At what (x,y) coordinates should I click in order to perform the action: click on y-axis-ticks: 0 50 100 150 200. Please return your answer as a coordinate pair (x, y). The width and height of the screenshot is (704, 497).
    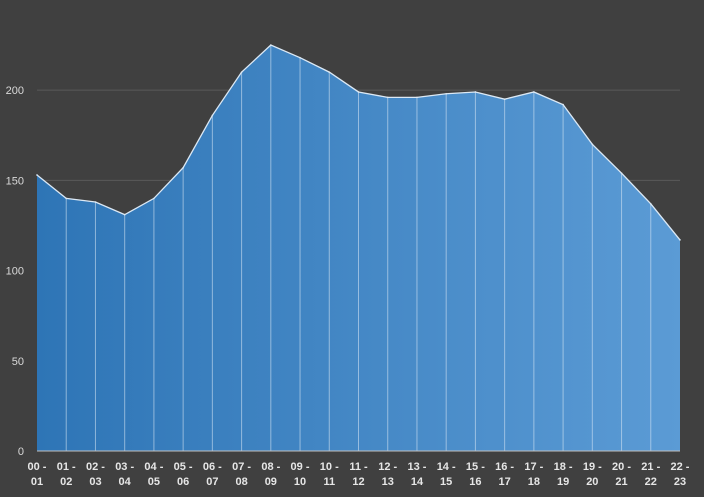
    Looking at the image, I should click on (15, 271).